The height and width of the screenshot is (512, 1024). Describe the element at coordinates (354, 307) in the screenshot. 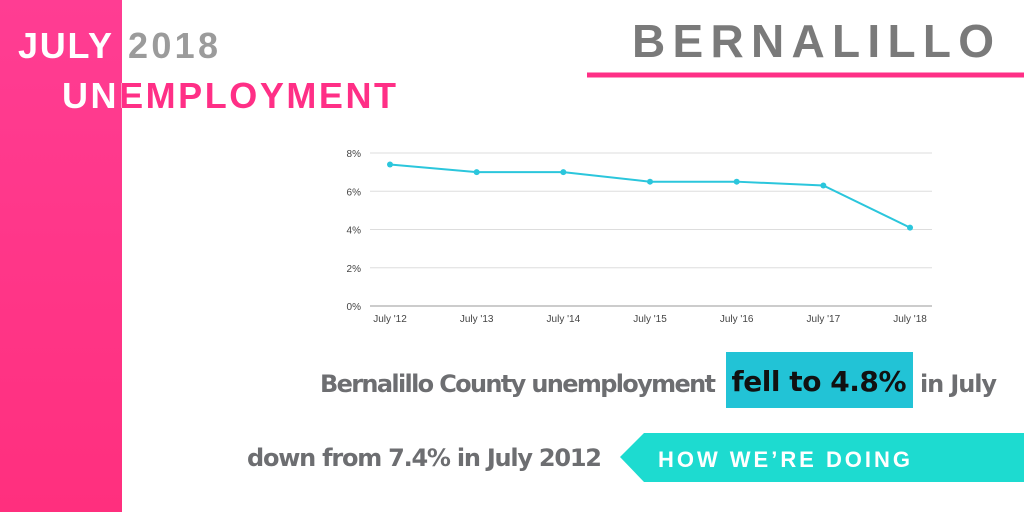

I see `y-tick-label: 0%` at that location.